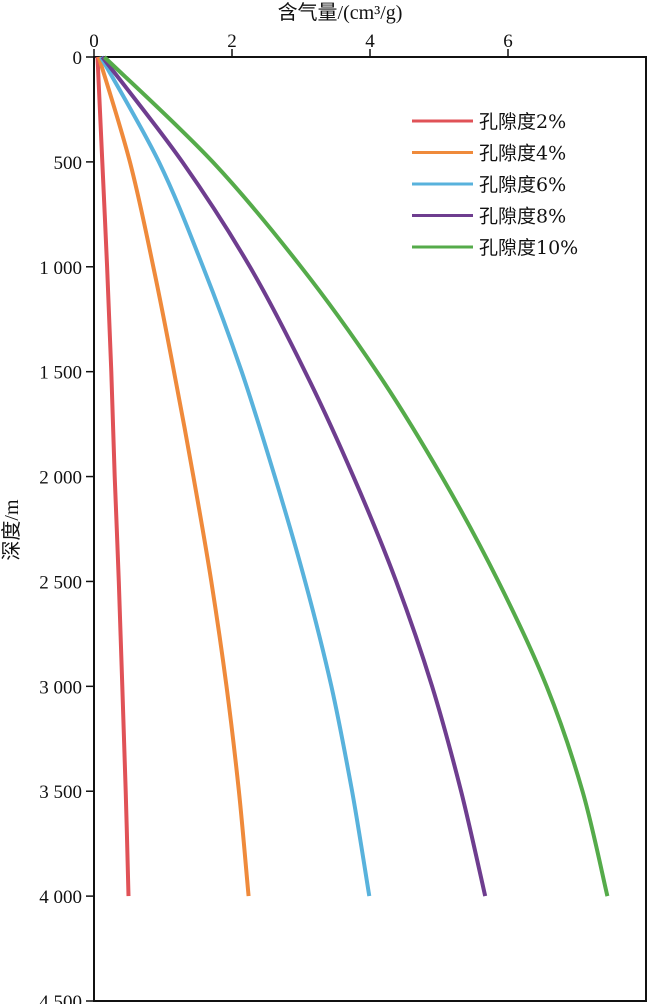 The image size is (650, 1004). I want to click on y-axis-title: 深度/m, so click(11, 530).